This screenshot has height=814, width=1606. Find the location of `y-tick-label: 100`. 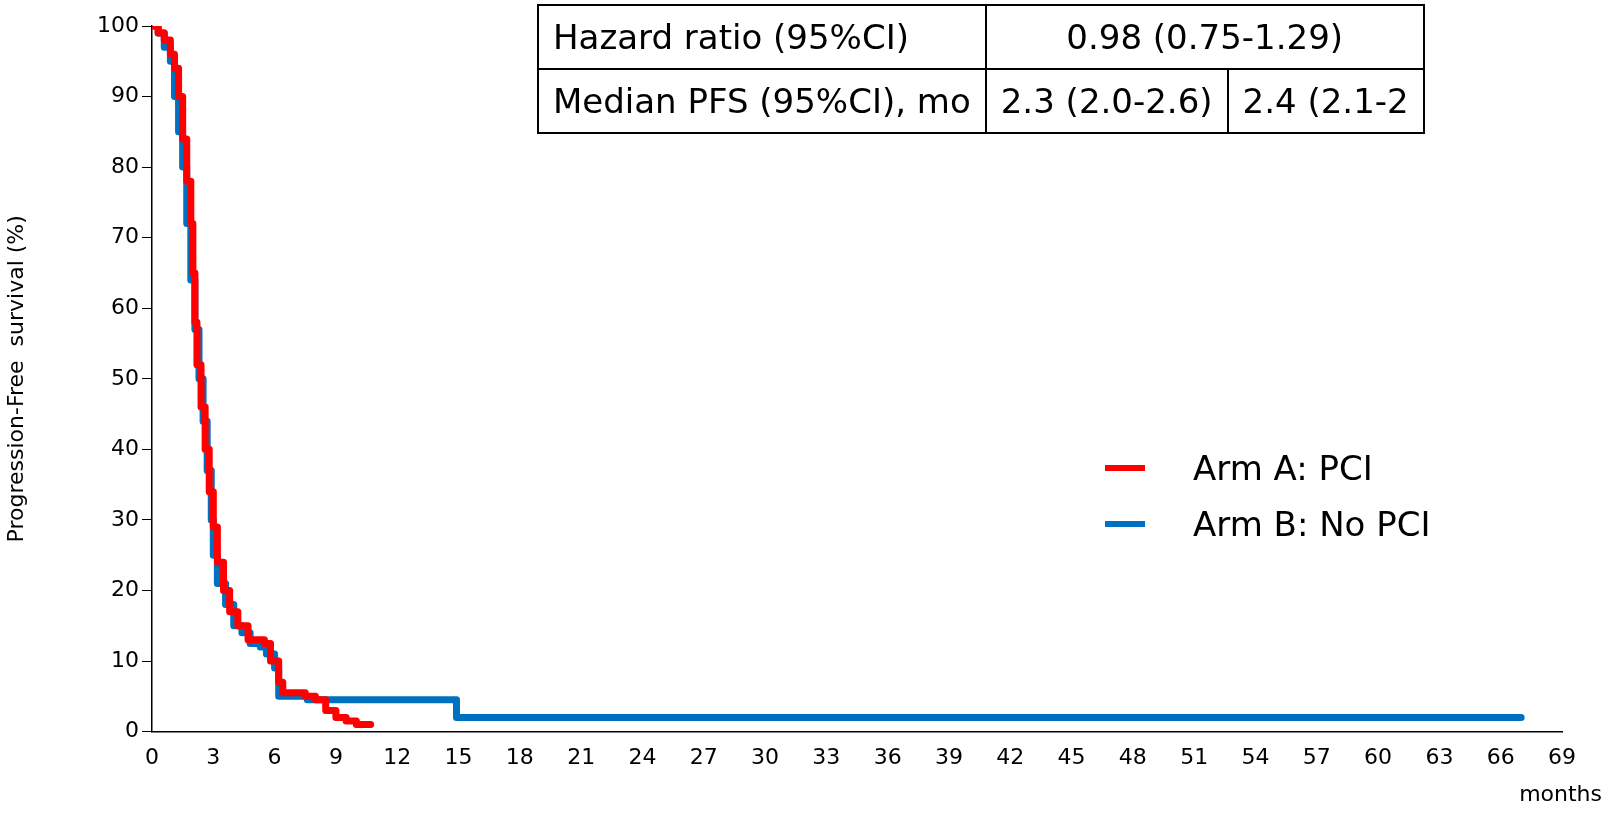

y-tick-label: 100 is located at coordinates (118, 24).